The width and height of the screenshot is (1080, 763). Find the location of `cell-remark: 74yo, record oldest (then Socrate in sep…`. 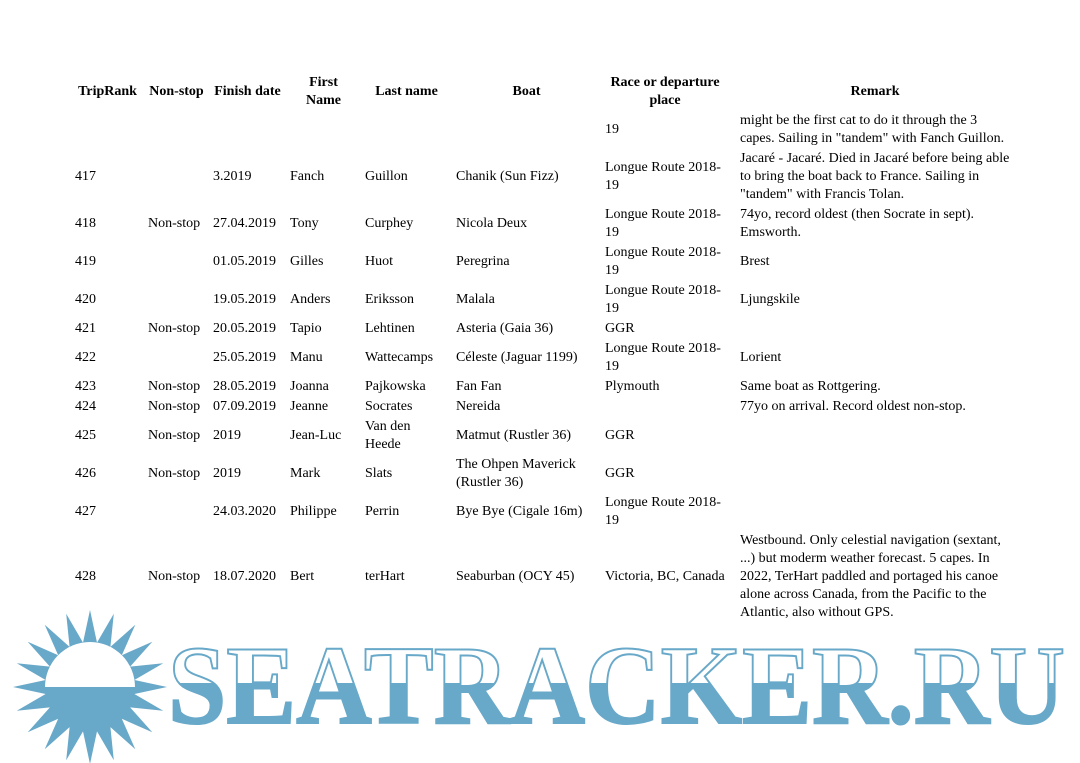

cell-remark: 74yo, record oldest (then Socrate in sep… is located at coordinates (857, 223).